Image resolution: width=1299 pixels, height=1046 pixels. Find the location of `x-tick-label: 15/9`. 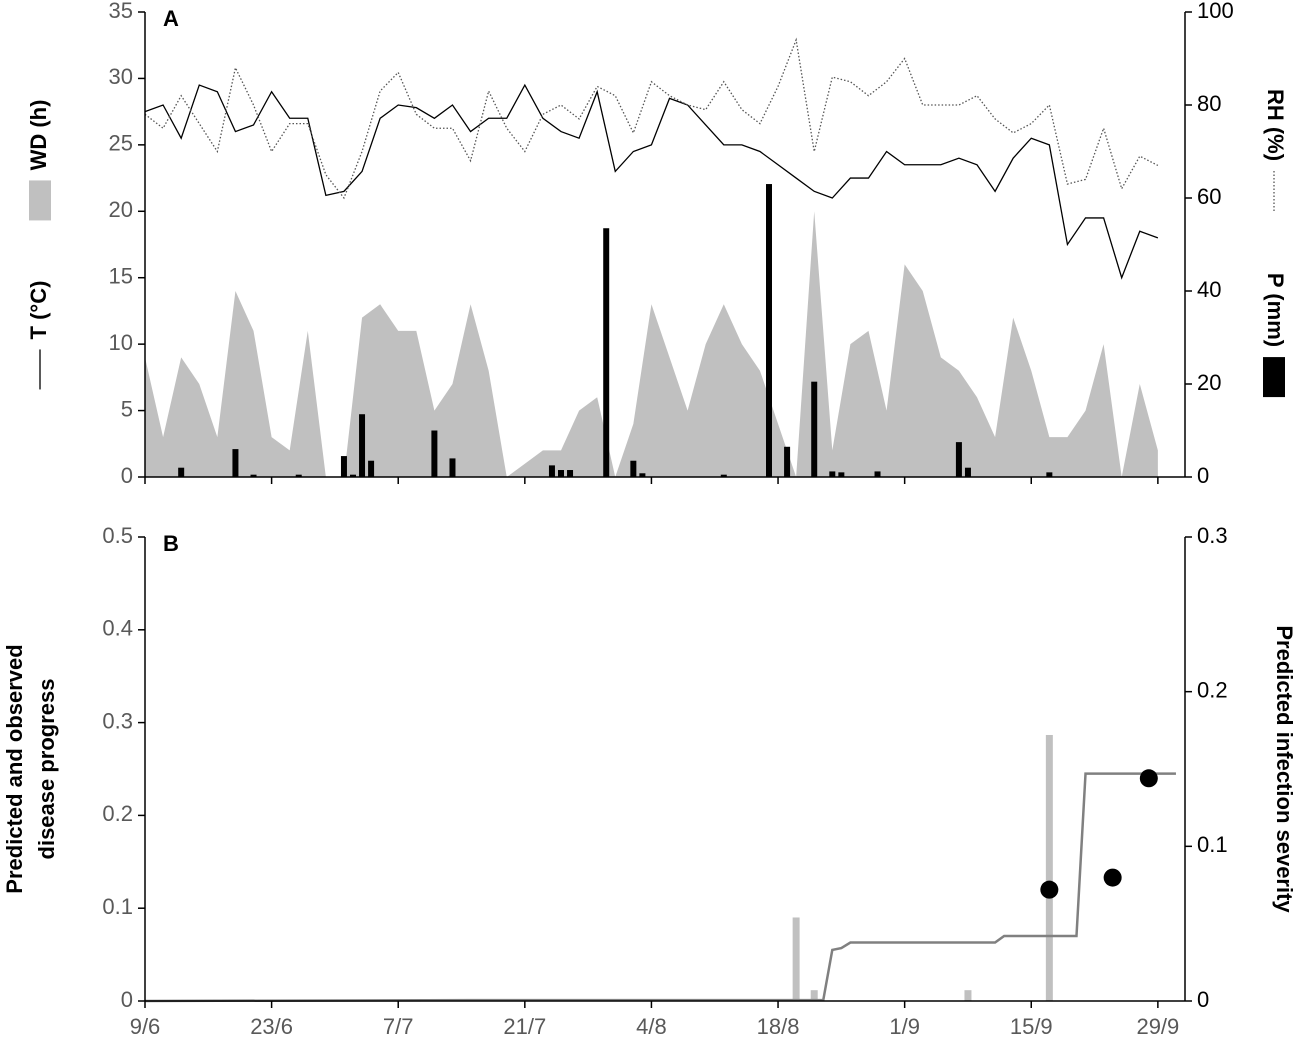

x-tick-label: 15/9 is located at coordinates (1031, 1026).